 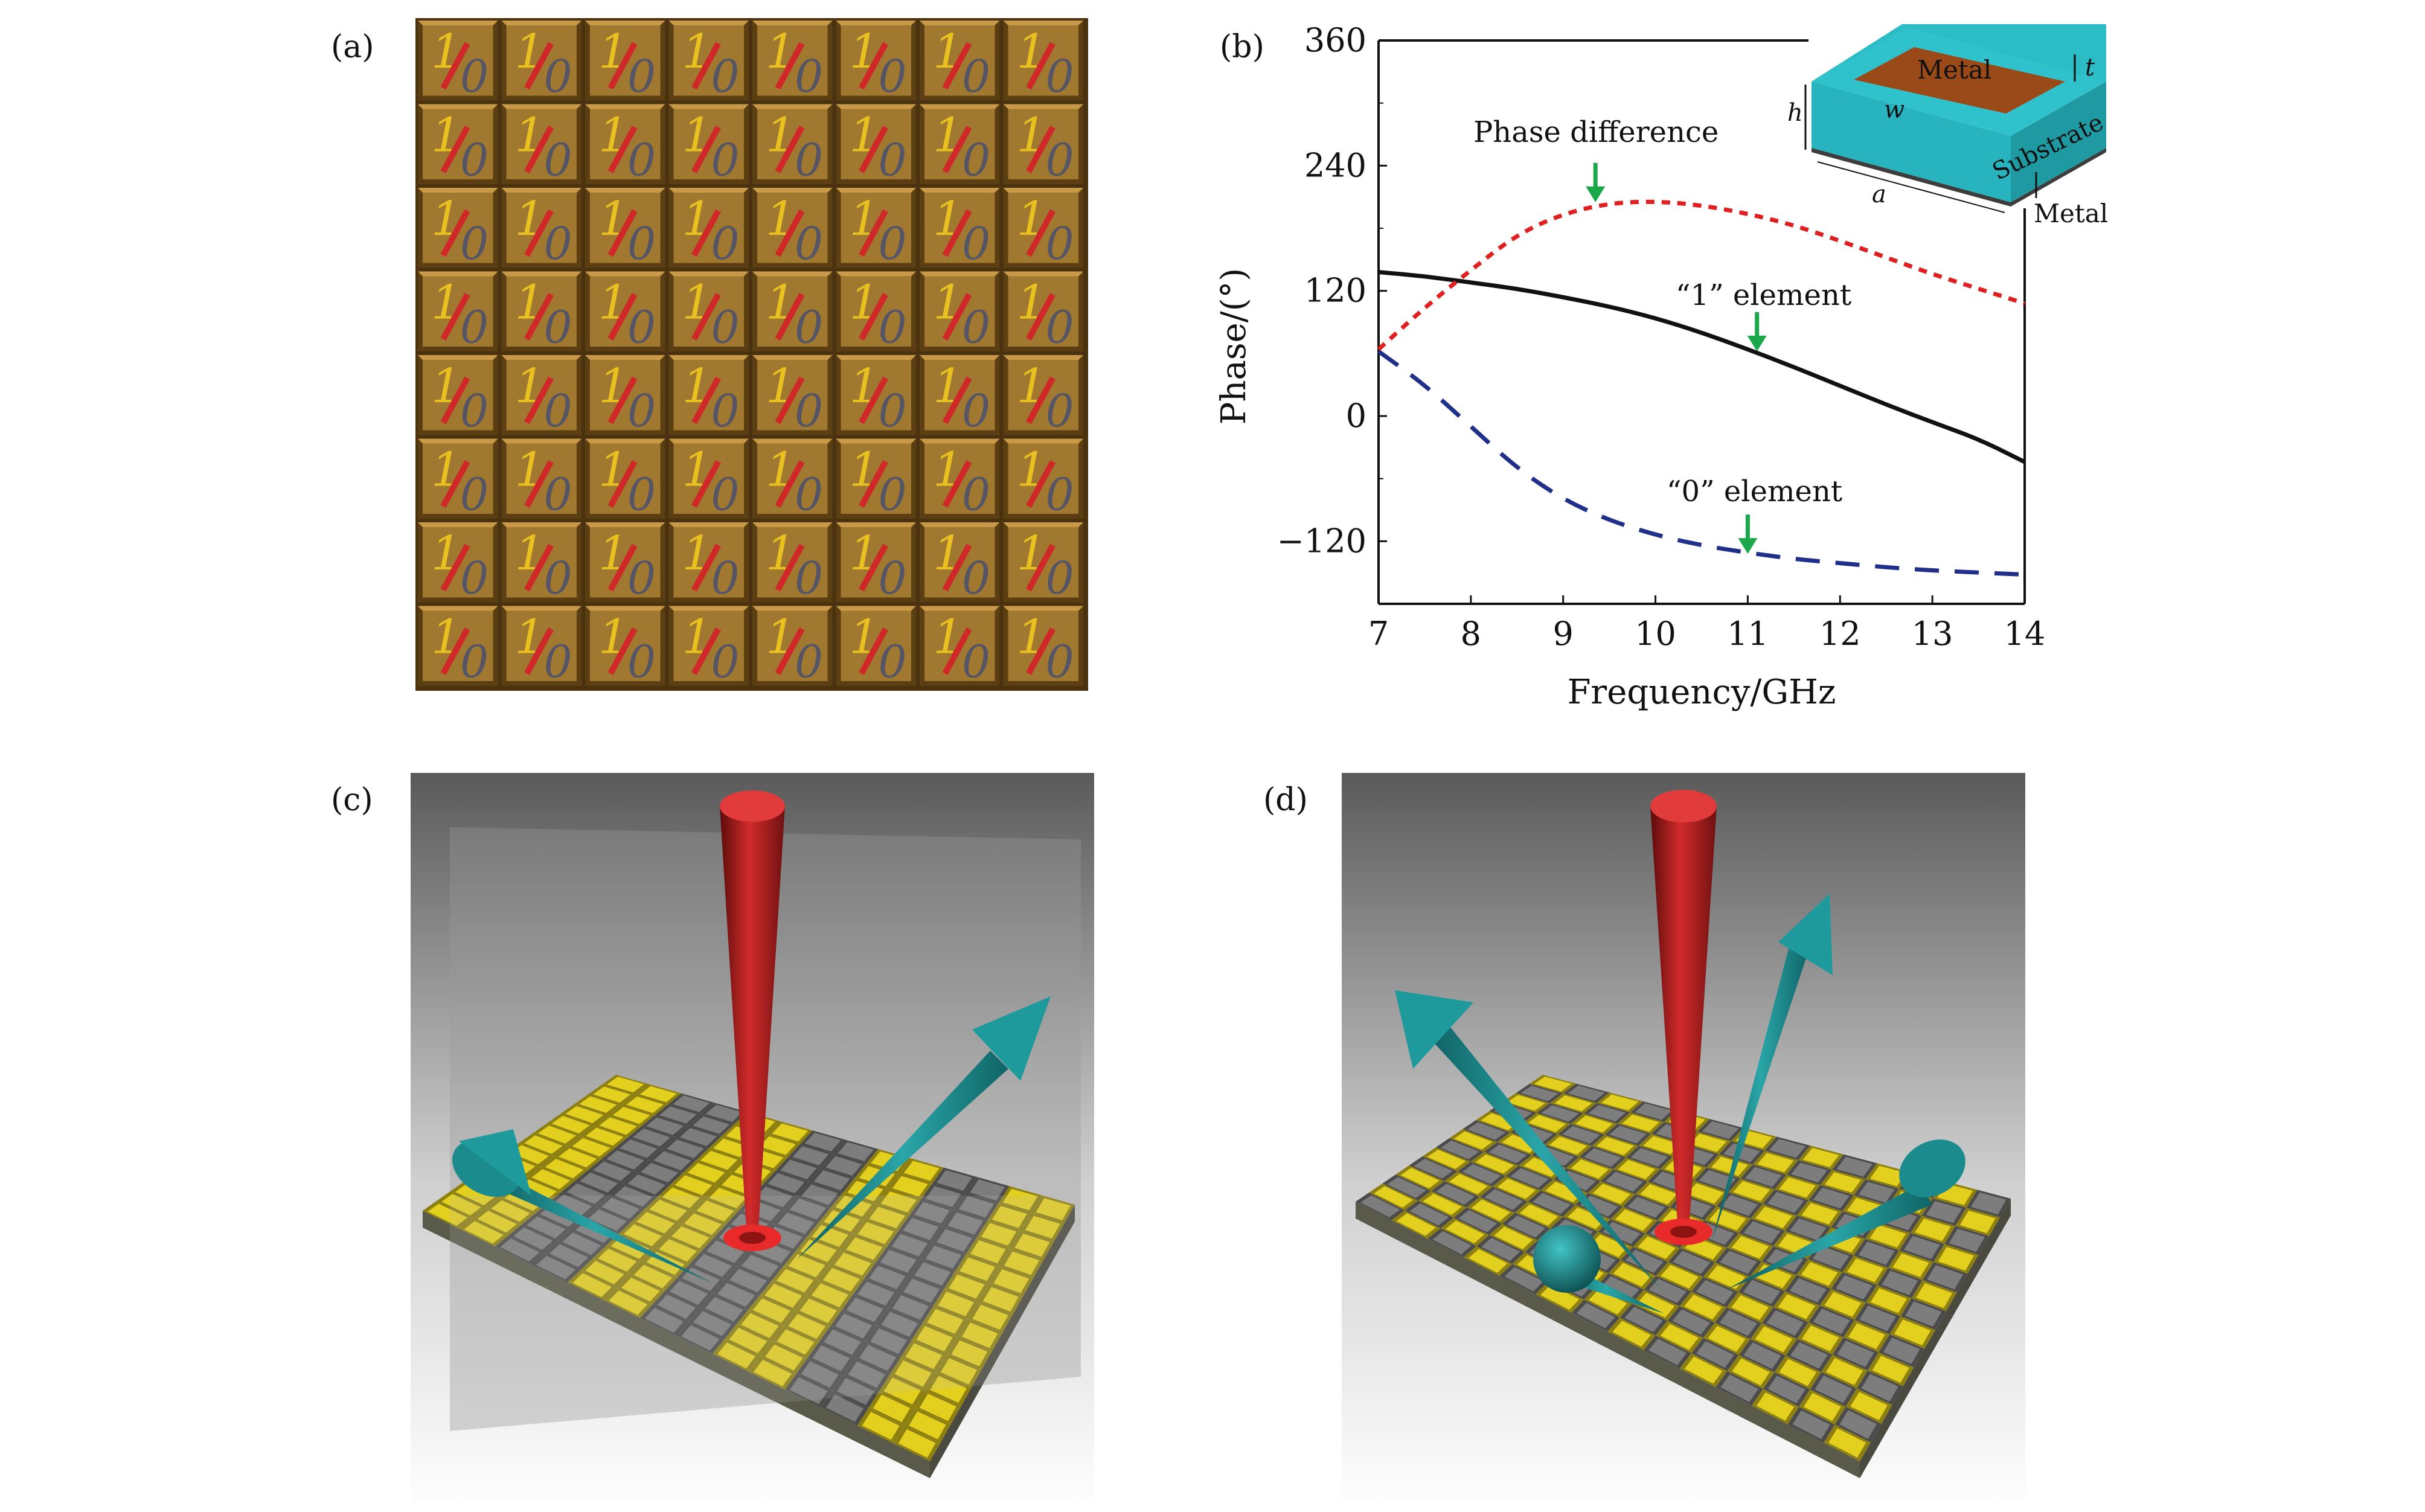 I want to click on x-tick-label: 13, so click(x=1932, y=634).